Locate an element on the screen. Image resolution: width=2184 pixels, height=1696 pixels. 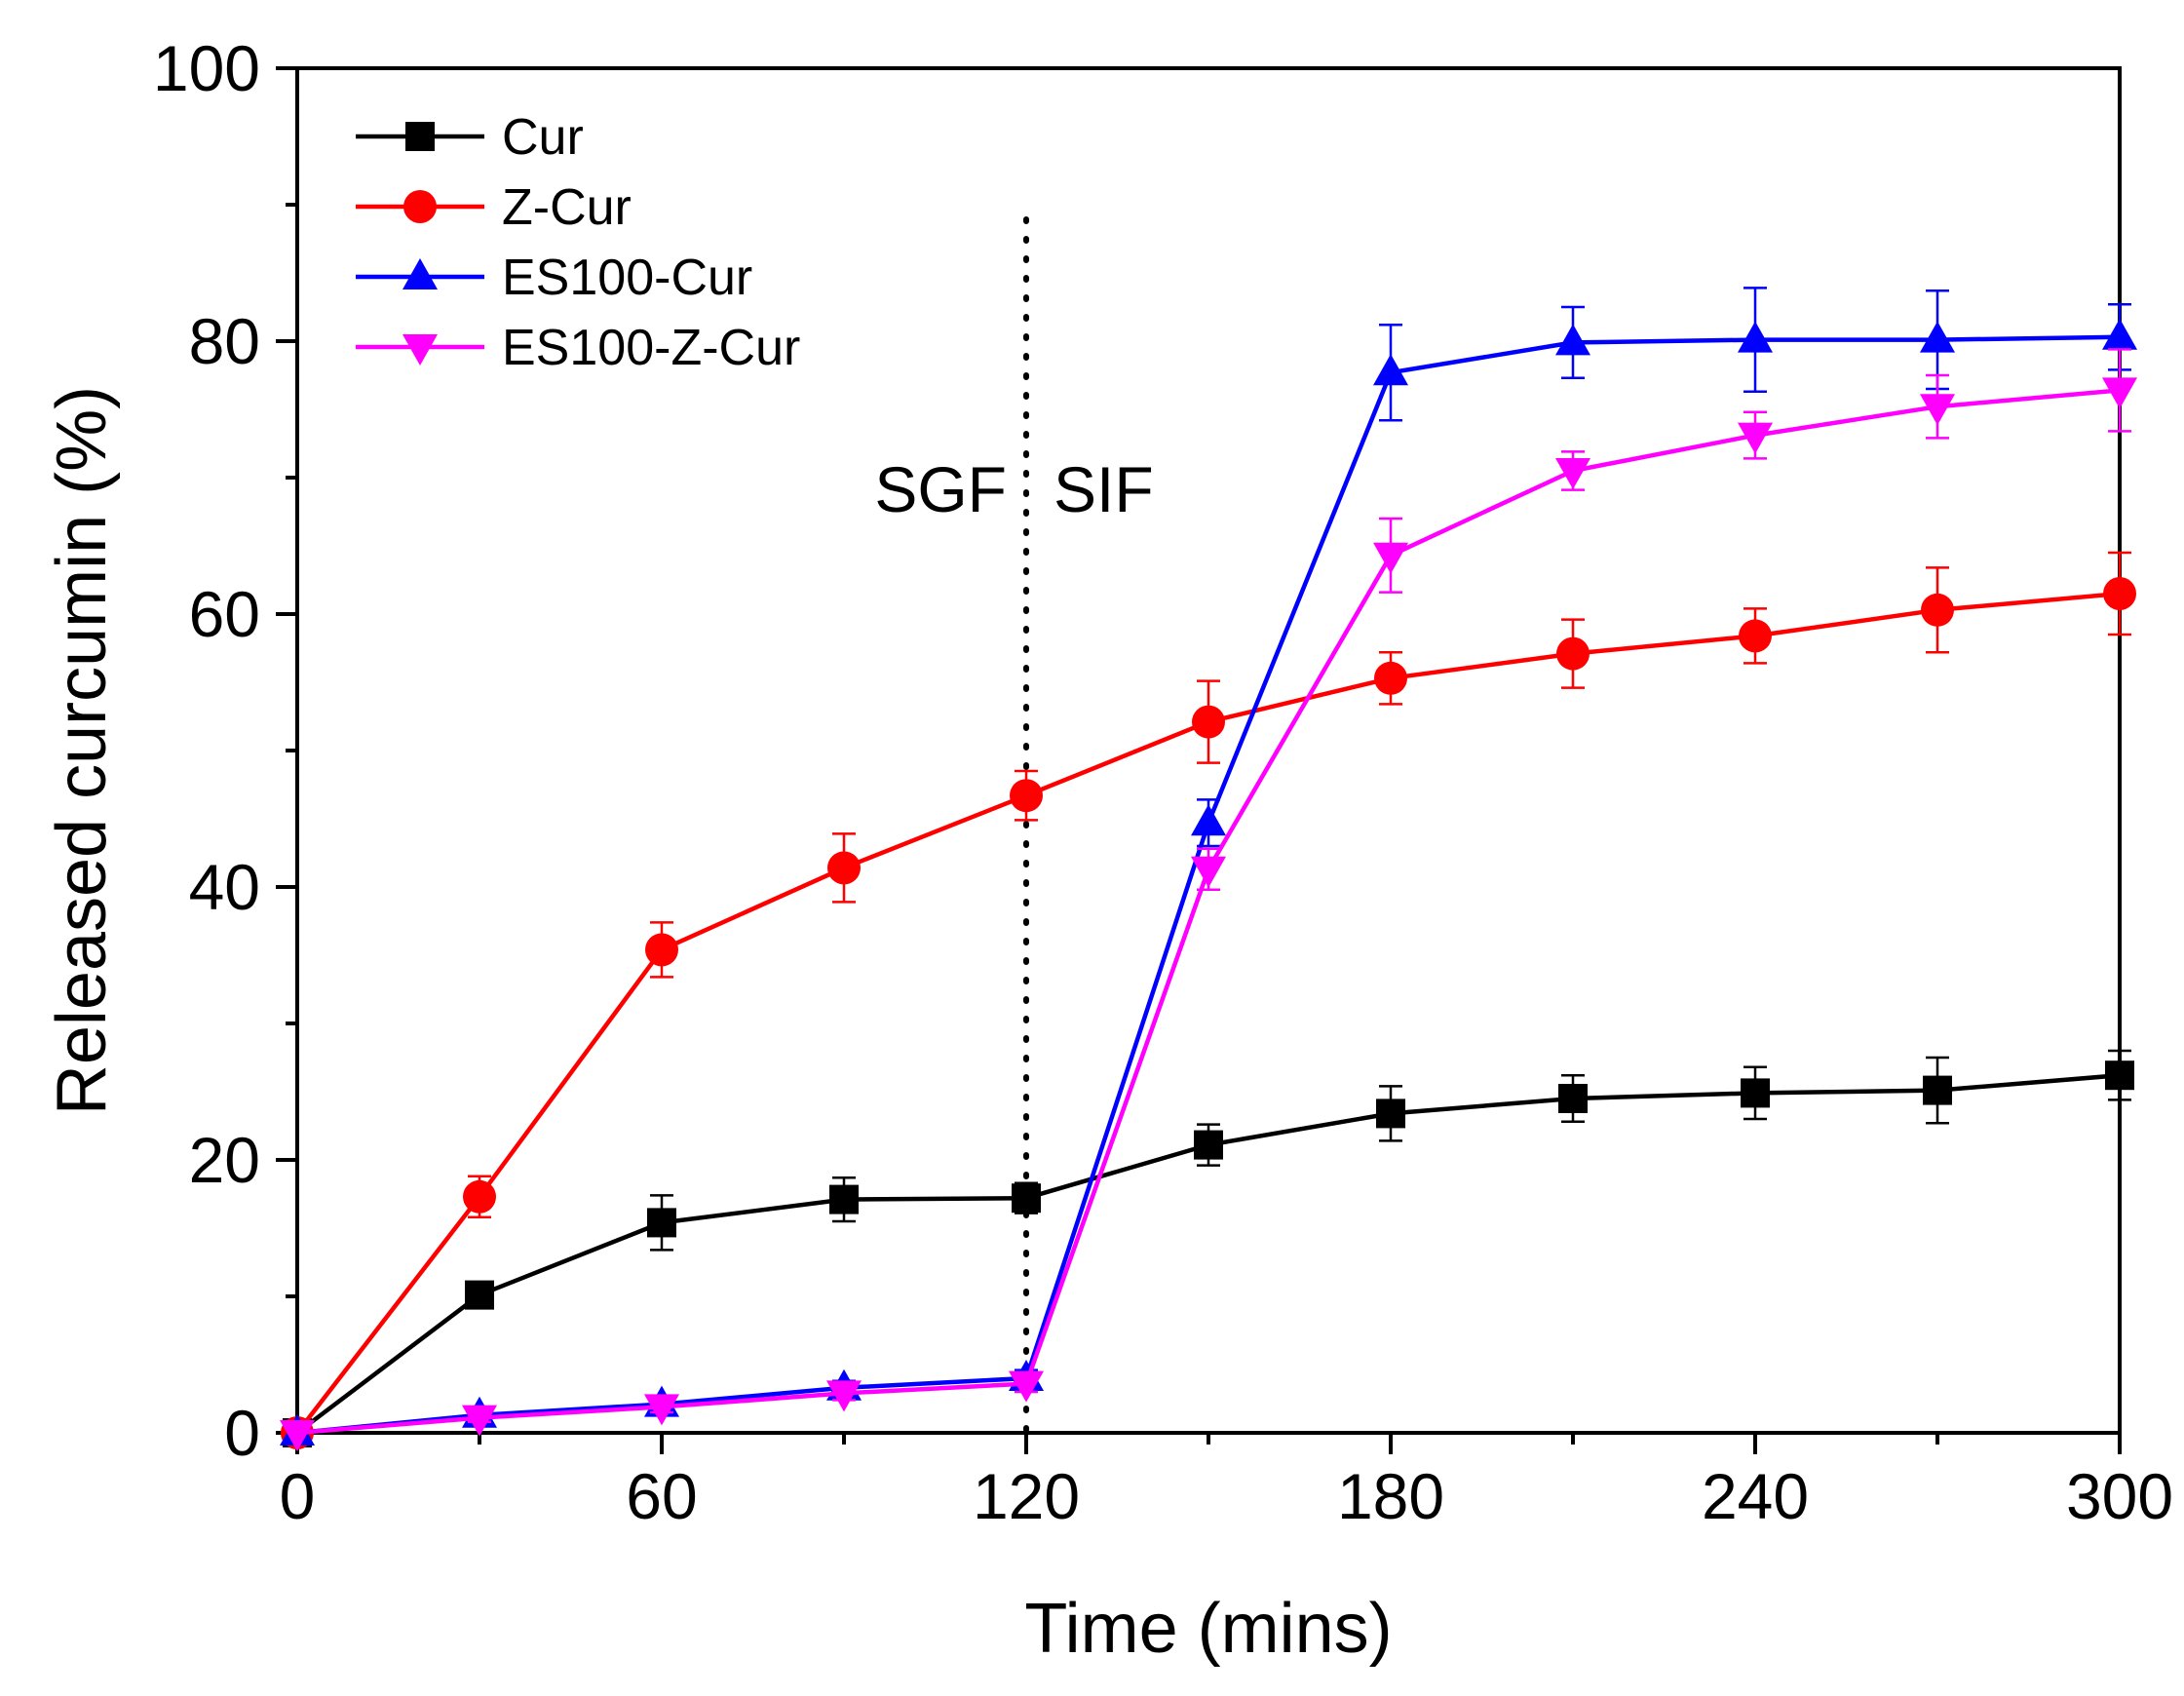
x-tick-label: 300 is located at coordinates (2119, 1496).